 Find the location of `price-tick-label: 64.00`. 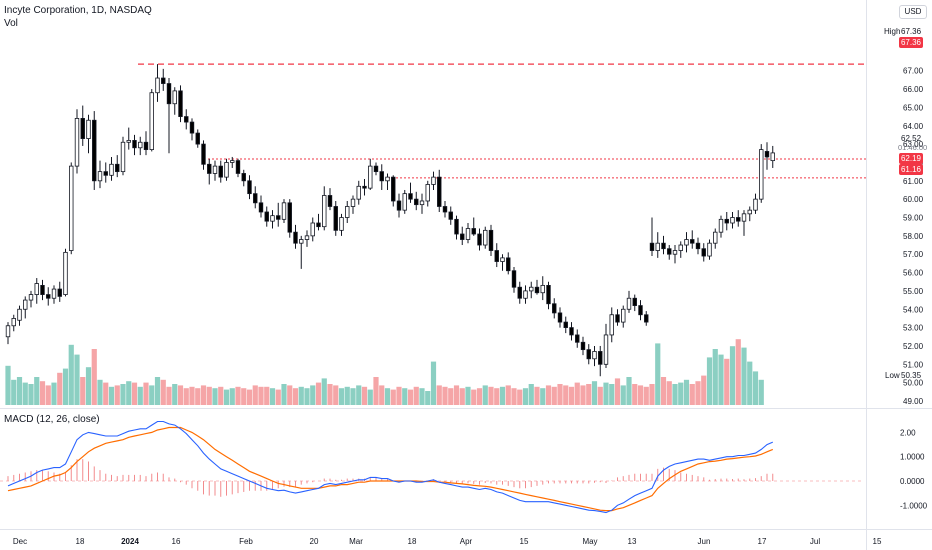

price-tick-label: 64.00 is located at coordinates (913, 126).